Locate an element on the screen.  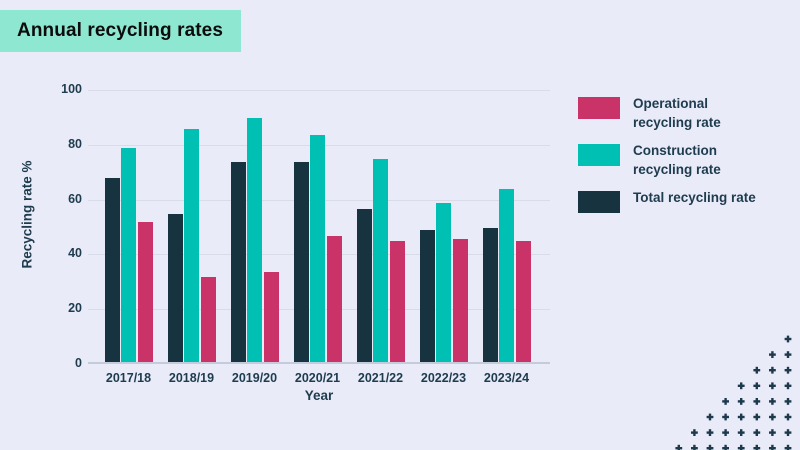
y-tick-label-20: 20 is located at coordinates (75, 308).